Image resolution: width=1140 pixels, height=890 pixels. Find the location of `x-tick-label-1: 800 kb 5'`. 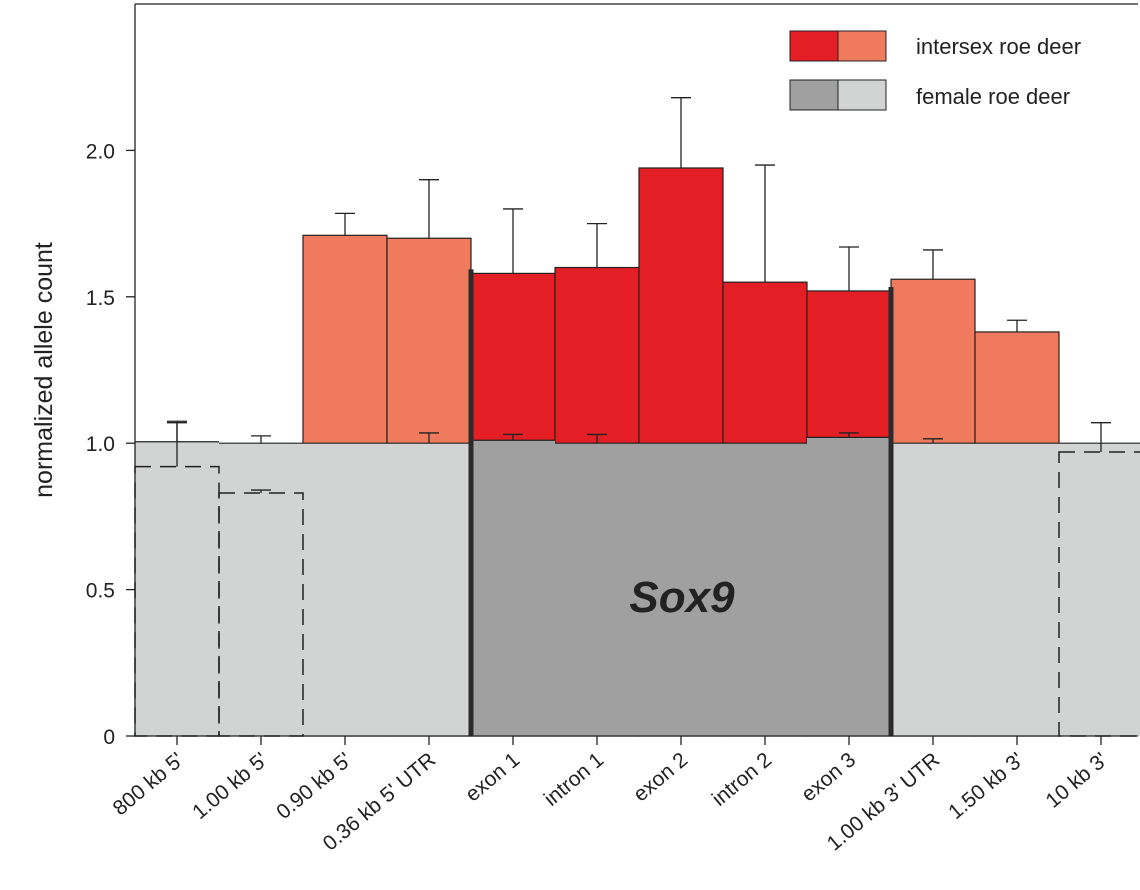

x-tick-label-1: 800 kb 5' is located at coordinates (149, 784).